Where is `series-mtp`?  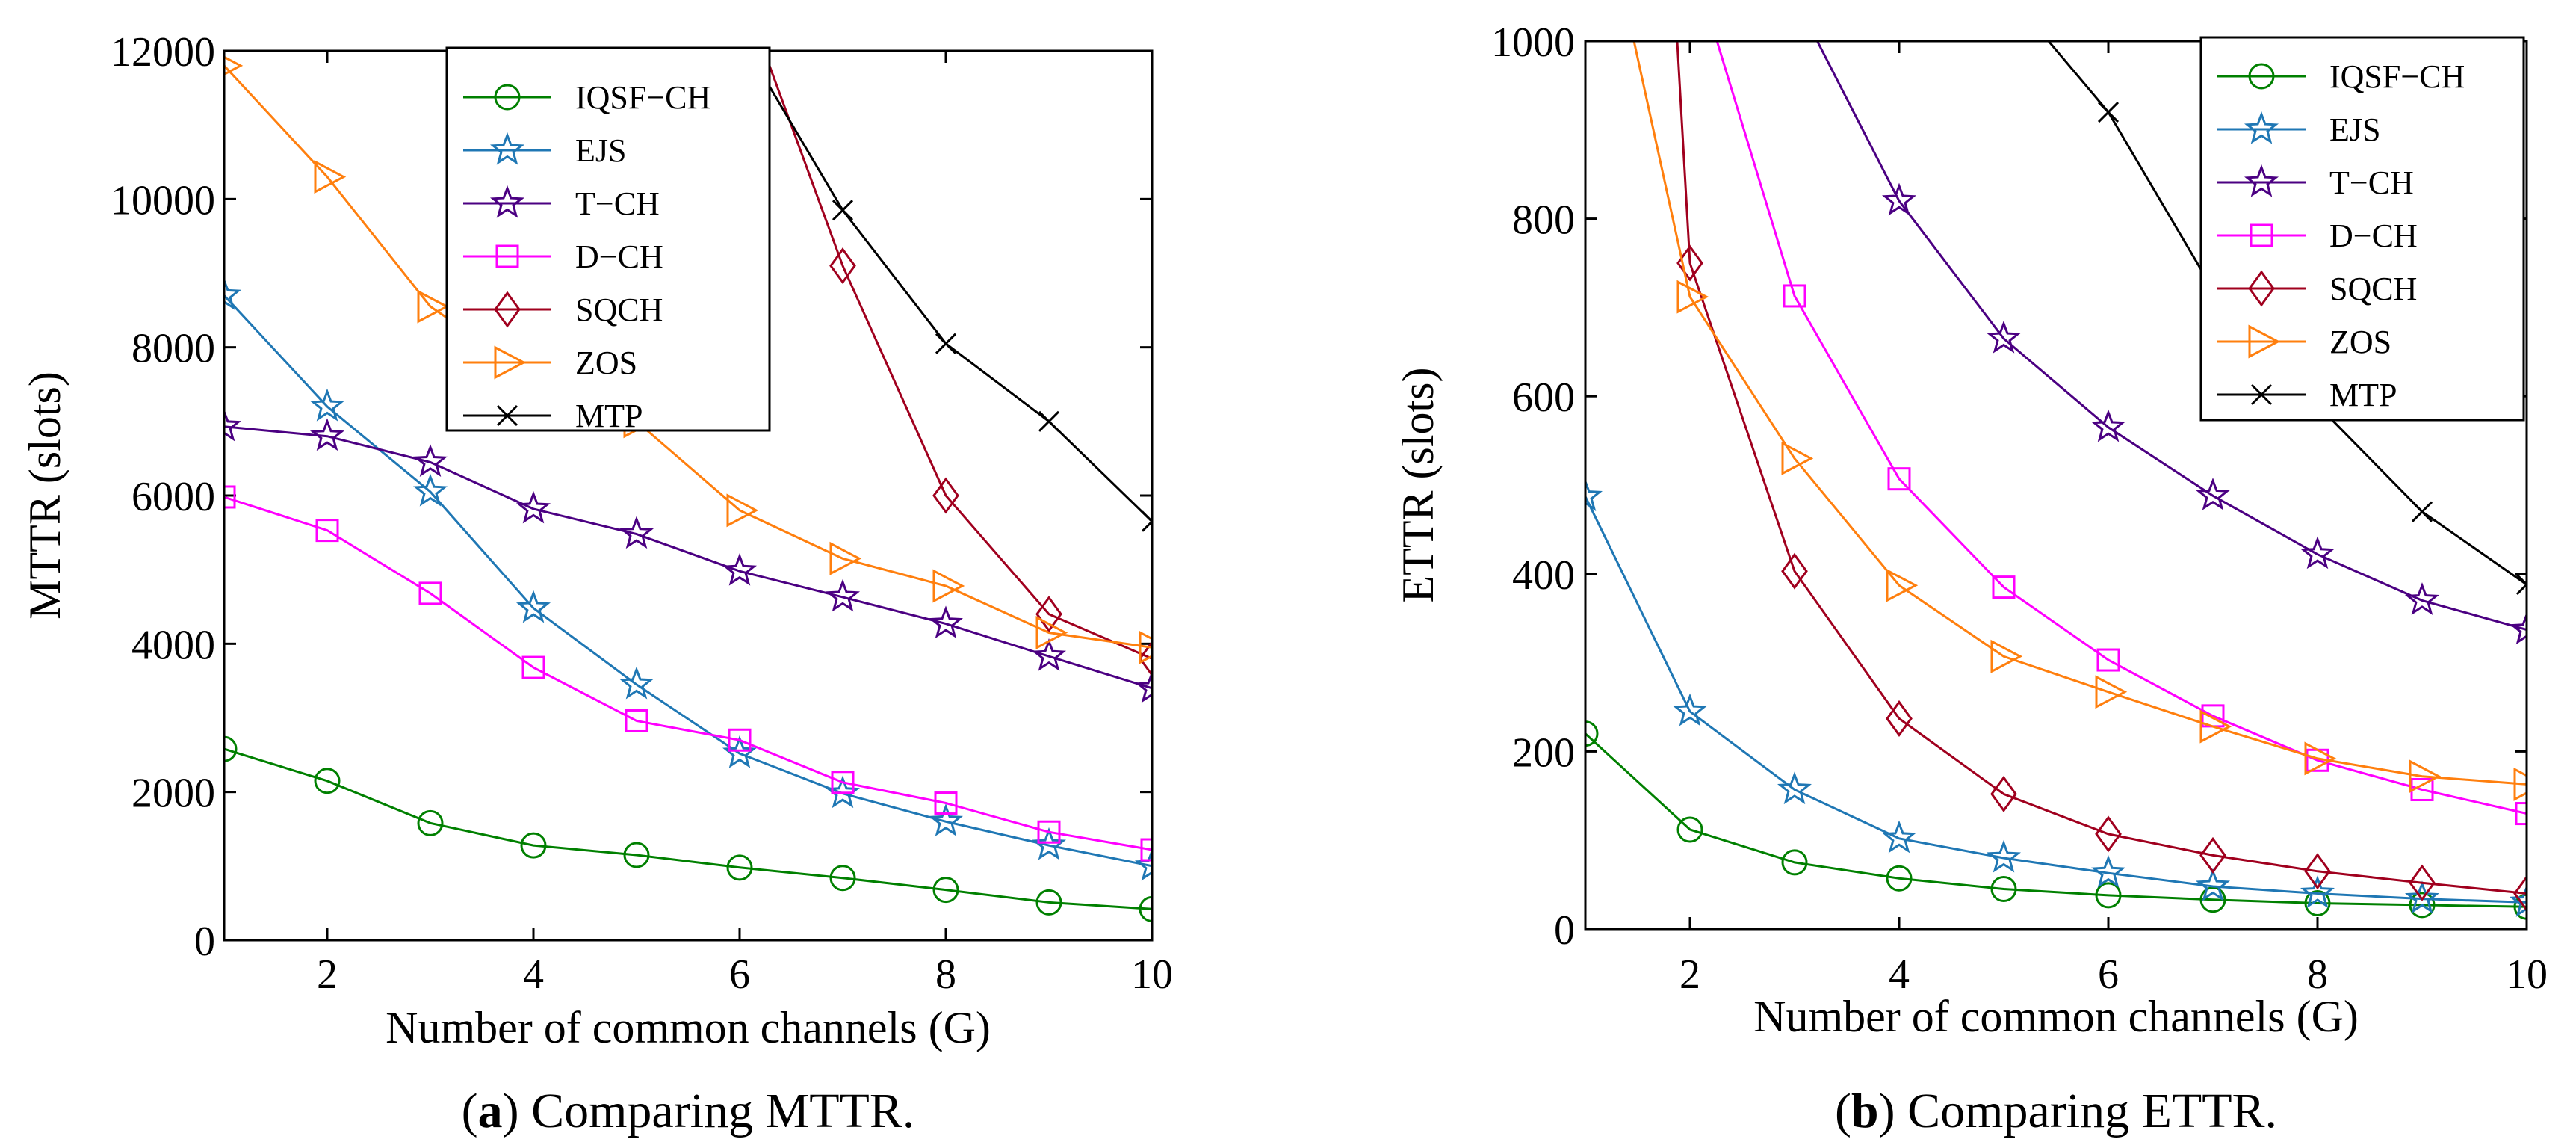 series-mtp is located at coordinates (941, 279).